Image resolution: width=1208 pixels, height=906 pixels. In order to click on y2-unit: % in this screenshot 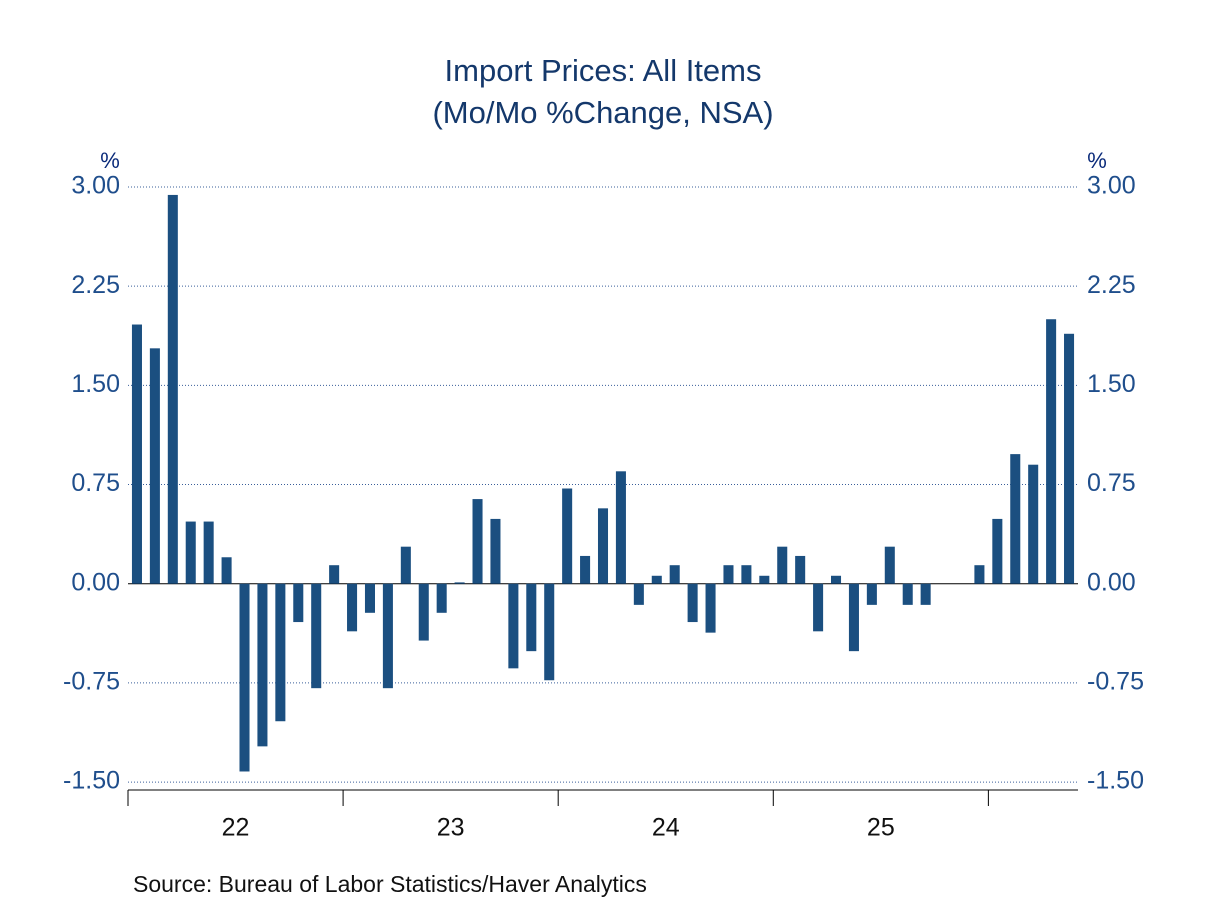, I will do `click(1097, 160)`.